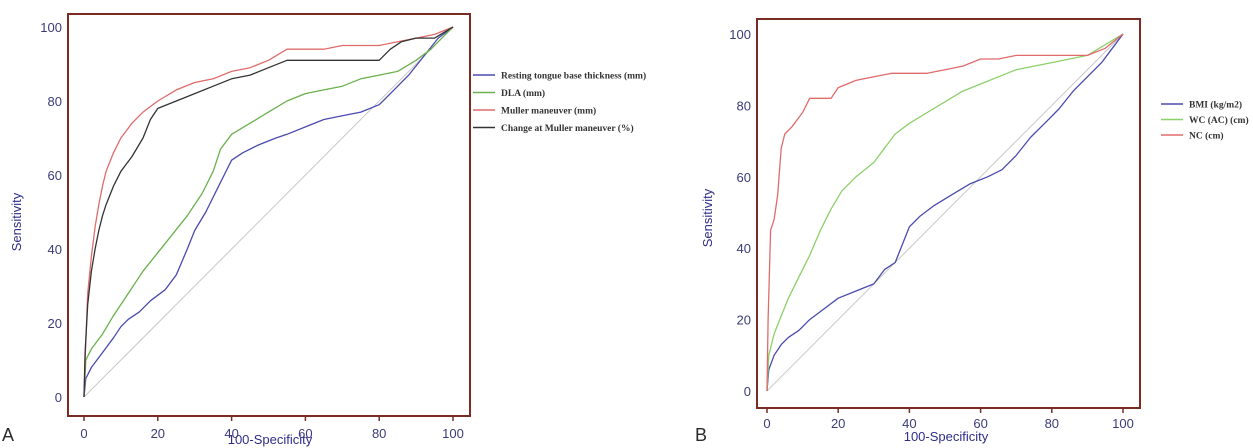 The height and width of the screenshot is (448, 1253). I want to click on legend-label: Resting tongue base thickness (mm), so click(573, 76).